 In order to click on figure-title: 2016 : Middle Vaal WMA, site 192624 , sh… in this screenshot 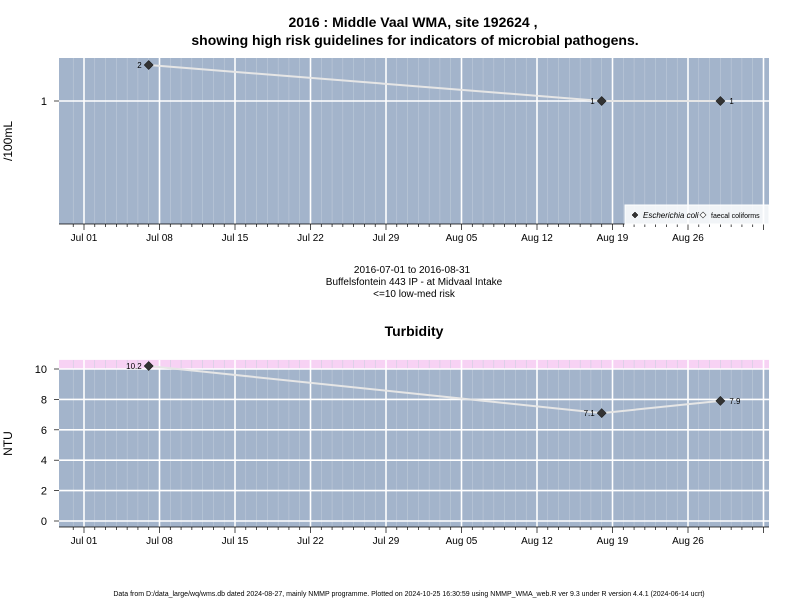, I will do `click(414, 31)`.